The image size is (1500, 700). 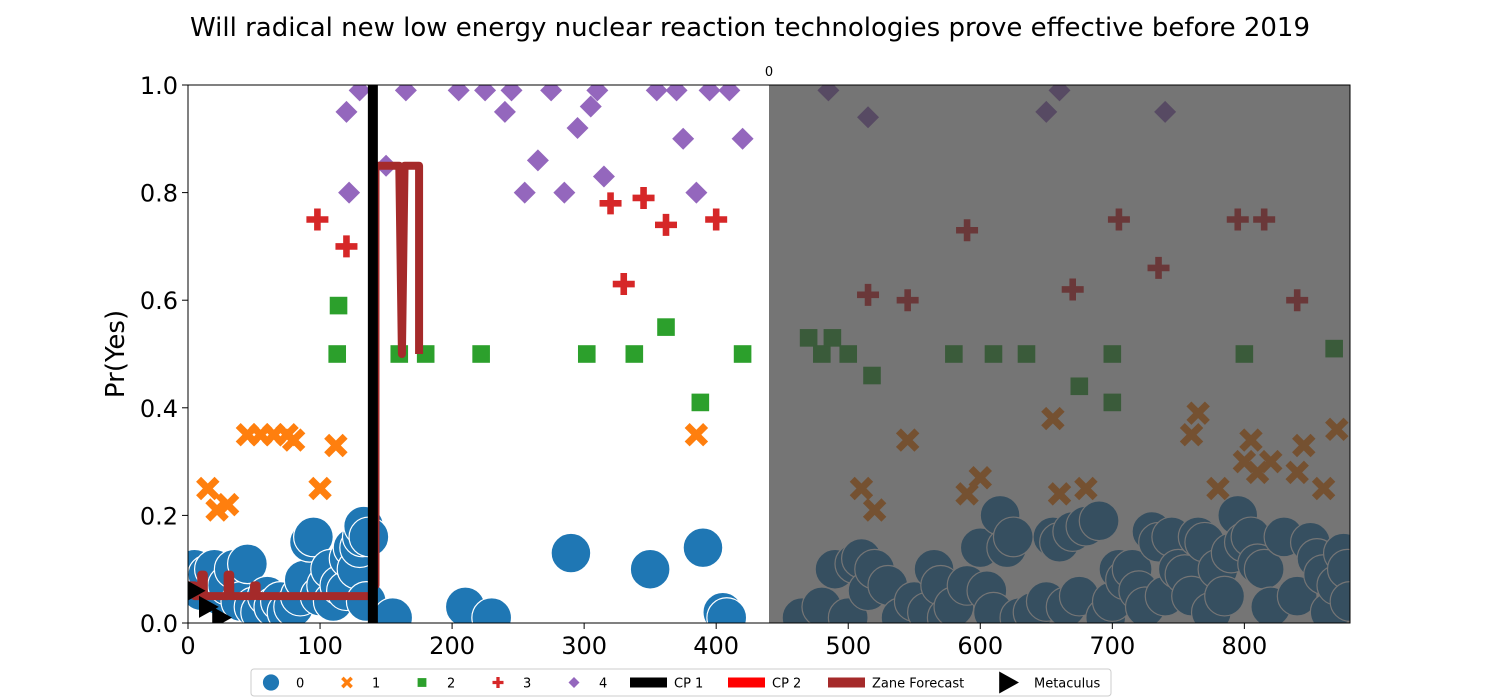 What do you see at coordinates (159, 624) in the screenshot?
I see `y-tick-label: 0.0` at bounding box center [159, 624].